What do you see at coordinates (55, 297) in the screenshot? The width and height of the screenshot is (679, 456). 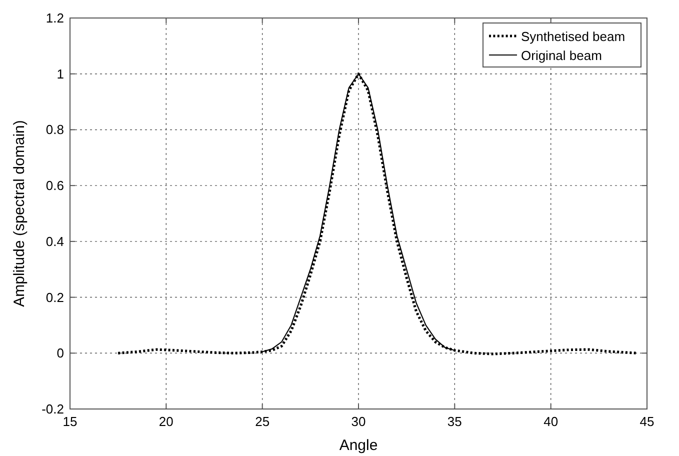 I see `y-tick-label: 0.2` at bounding box center [55, 297].